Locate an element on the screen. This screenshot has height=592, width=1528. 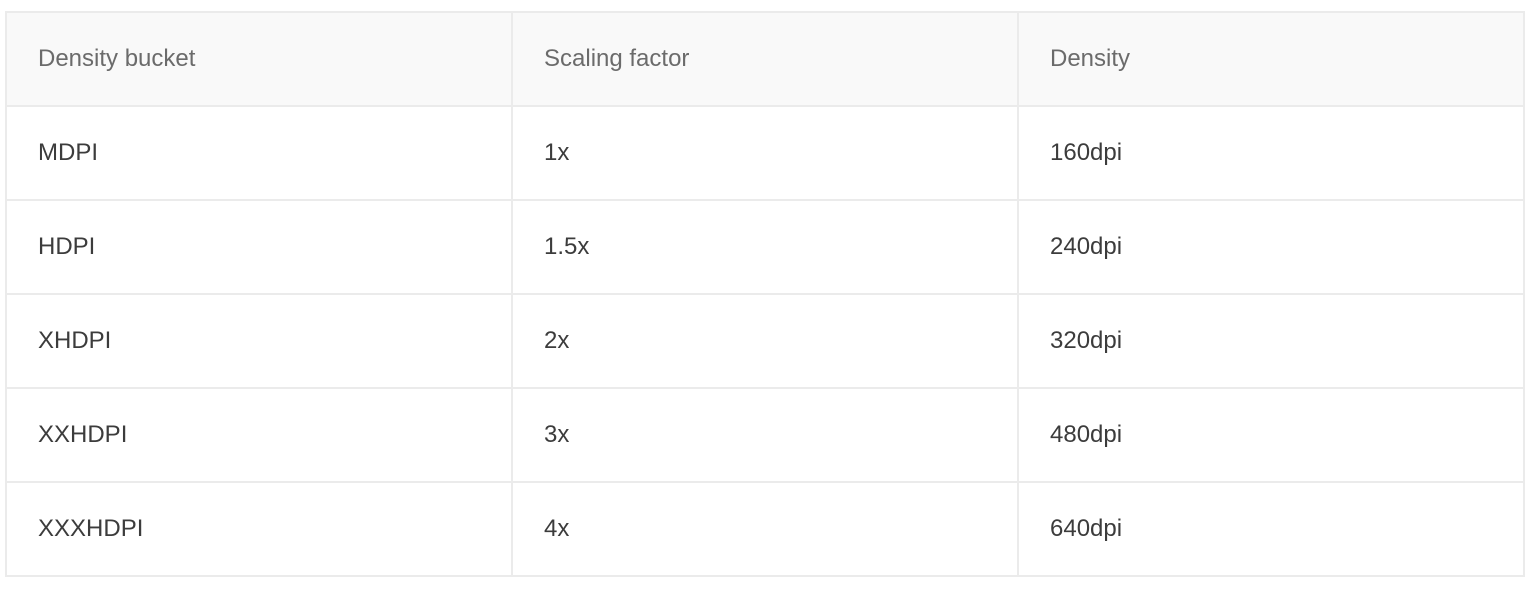
column-header-density: Density is located at coordinates (1271, 59).